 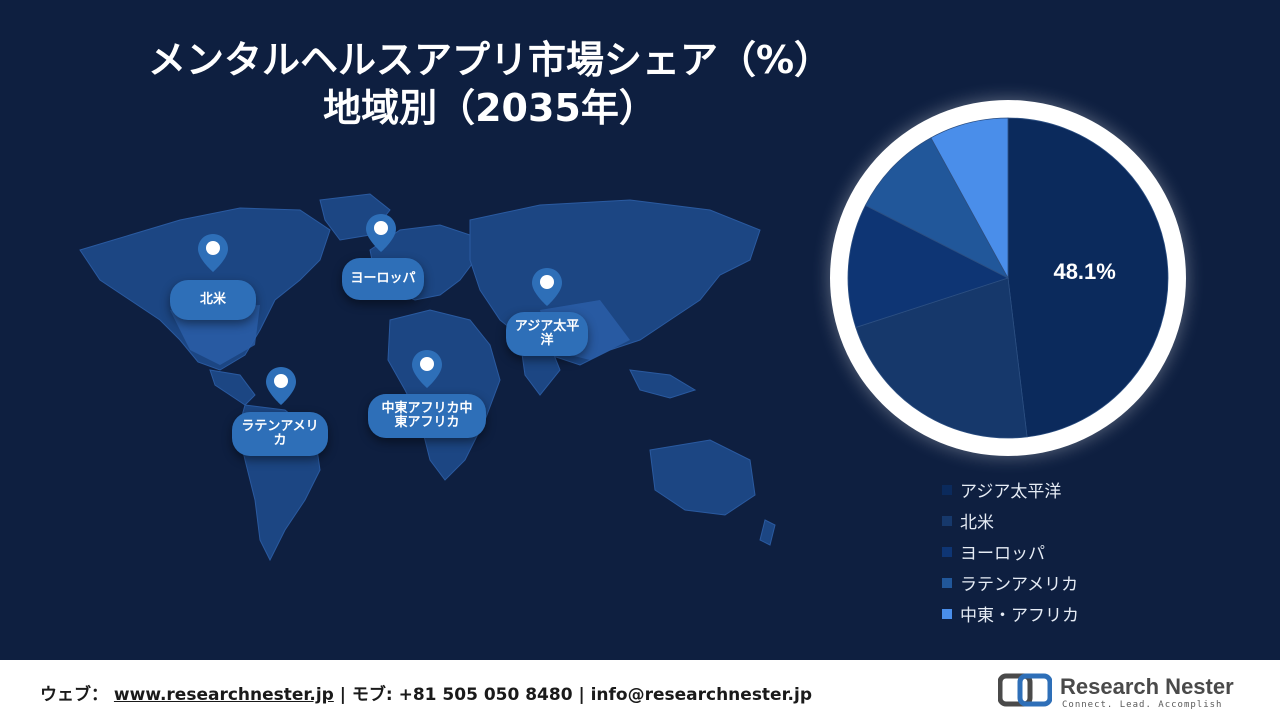 What do you see at coordinates (74, 695) in the screenshot?
I see `web-prefix: ウェブ：` at bounding box center [74, 695].